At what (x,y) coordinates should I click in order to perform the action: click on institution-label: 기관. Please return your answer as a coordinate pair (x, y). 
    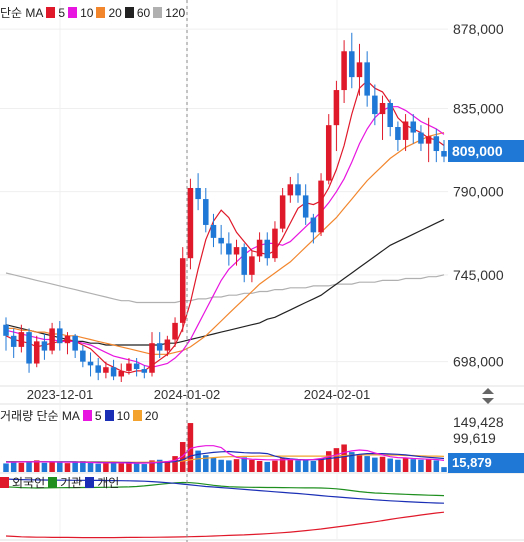
    Looking at the image, I should click on (71, 483).